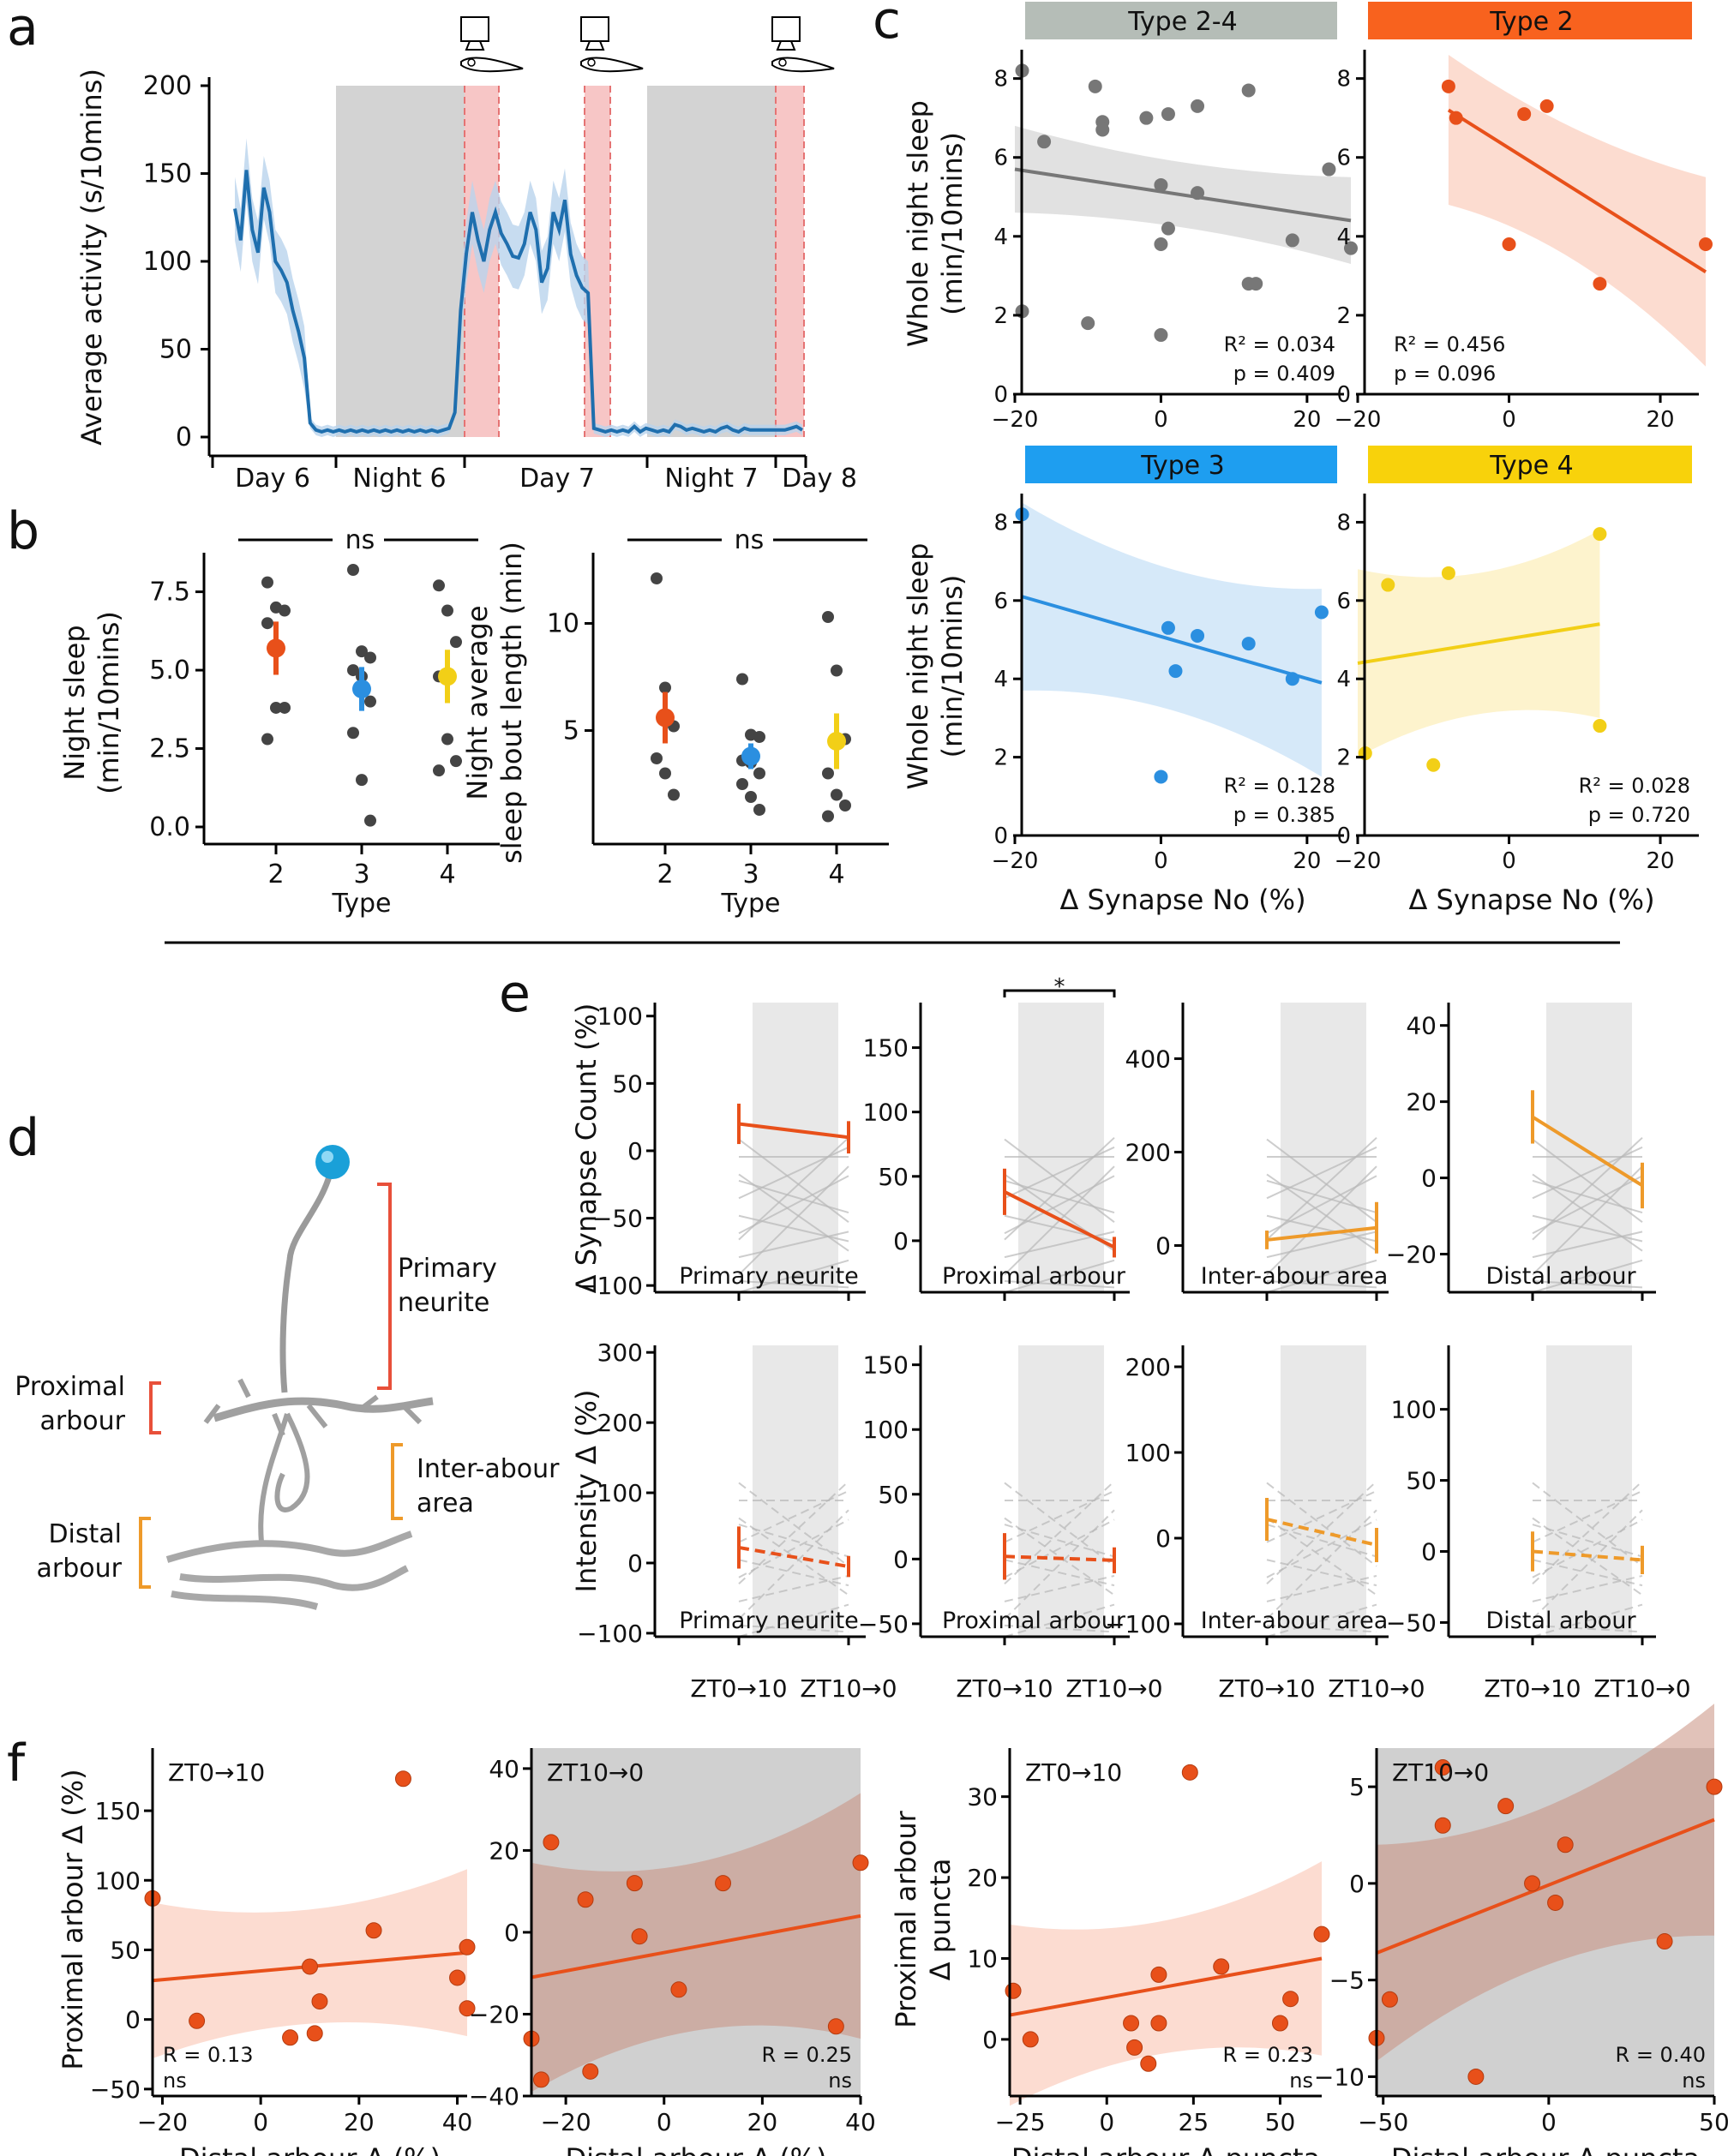 Image resolution: width=1728 pixels, height=2156 pixels. Describe the element at coordinates (1694, 2081) in the screenshot. I see `significance-label: ns` at that location.